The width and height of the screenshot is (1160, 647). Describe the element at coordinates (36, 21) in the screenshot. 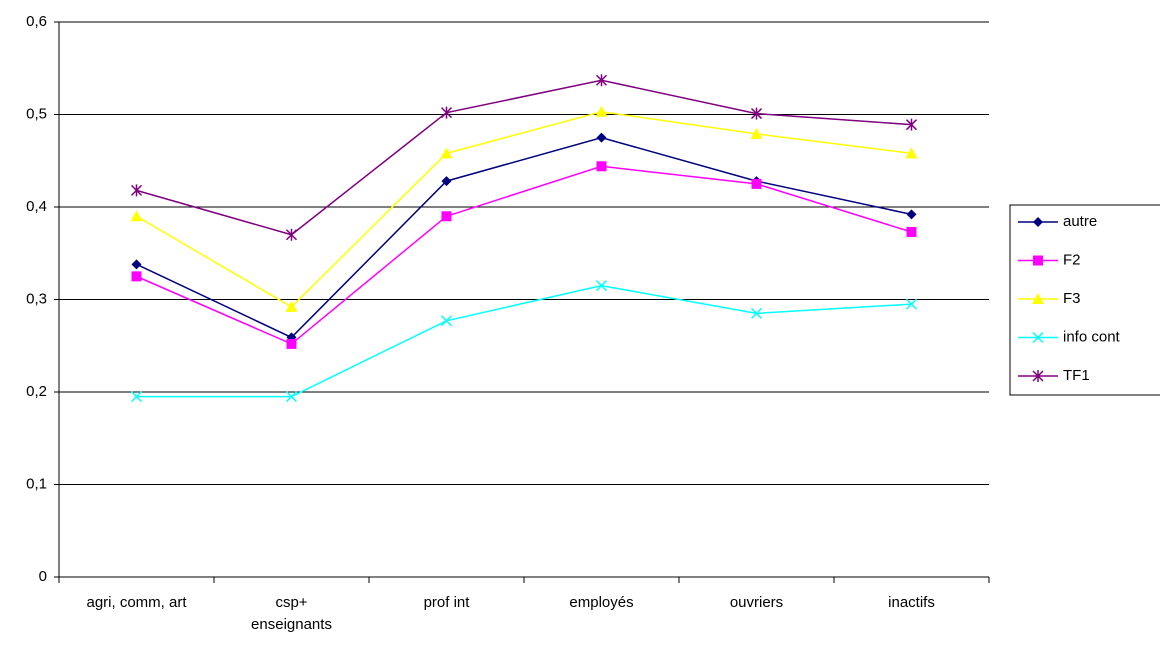

I see `y-tick-label: 0,6` at that location.